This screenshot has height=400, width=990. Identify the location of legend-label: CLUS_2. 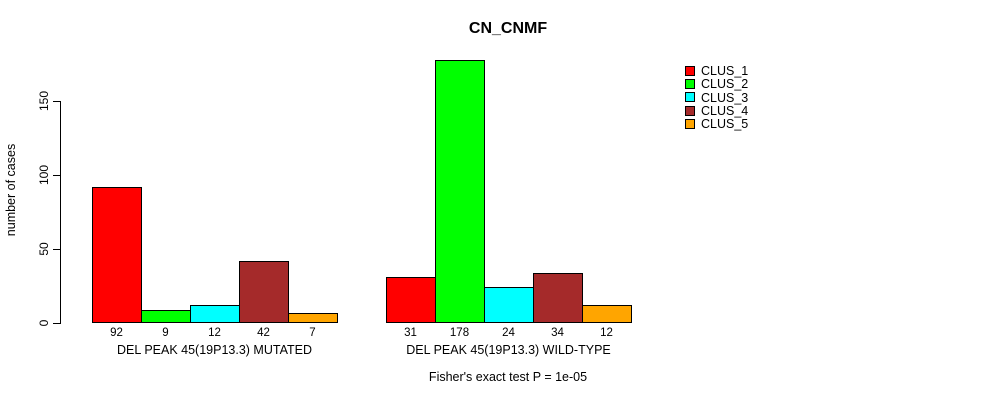
(725, 84).